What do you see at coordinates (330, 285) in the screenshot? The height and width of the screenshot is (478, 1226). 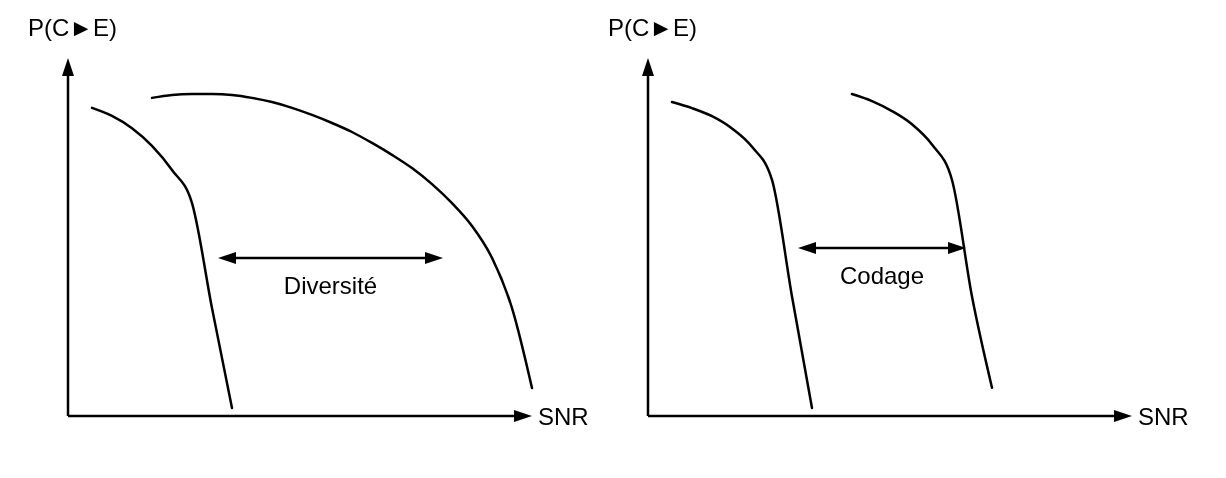 I see `annotation: Diversité` at bounding box center [330, 285].